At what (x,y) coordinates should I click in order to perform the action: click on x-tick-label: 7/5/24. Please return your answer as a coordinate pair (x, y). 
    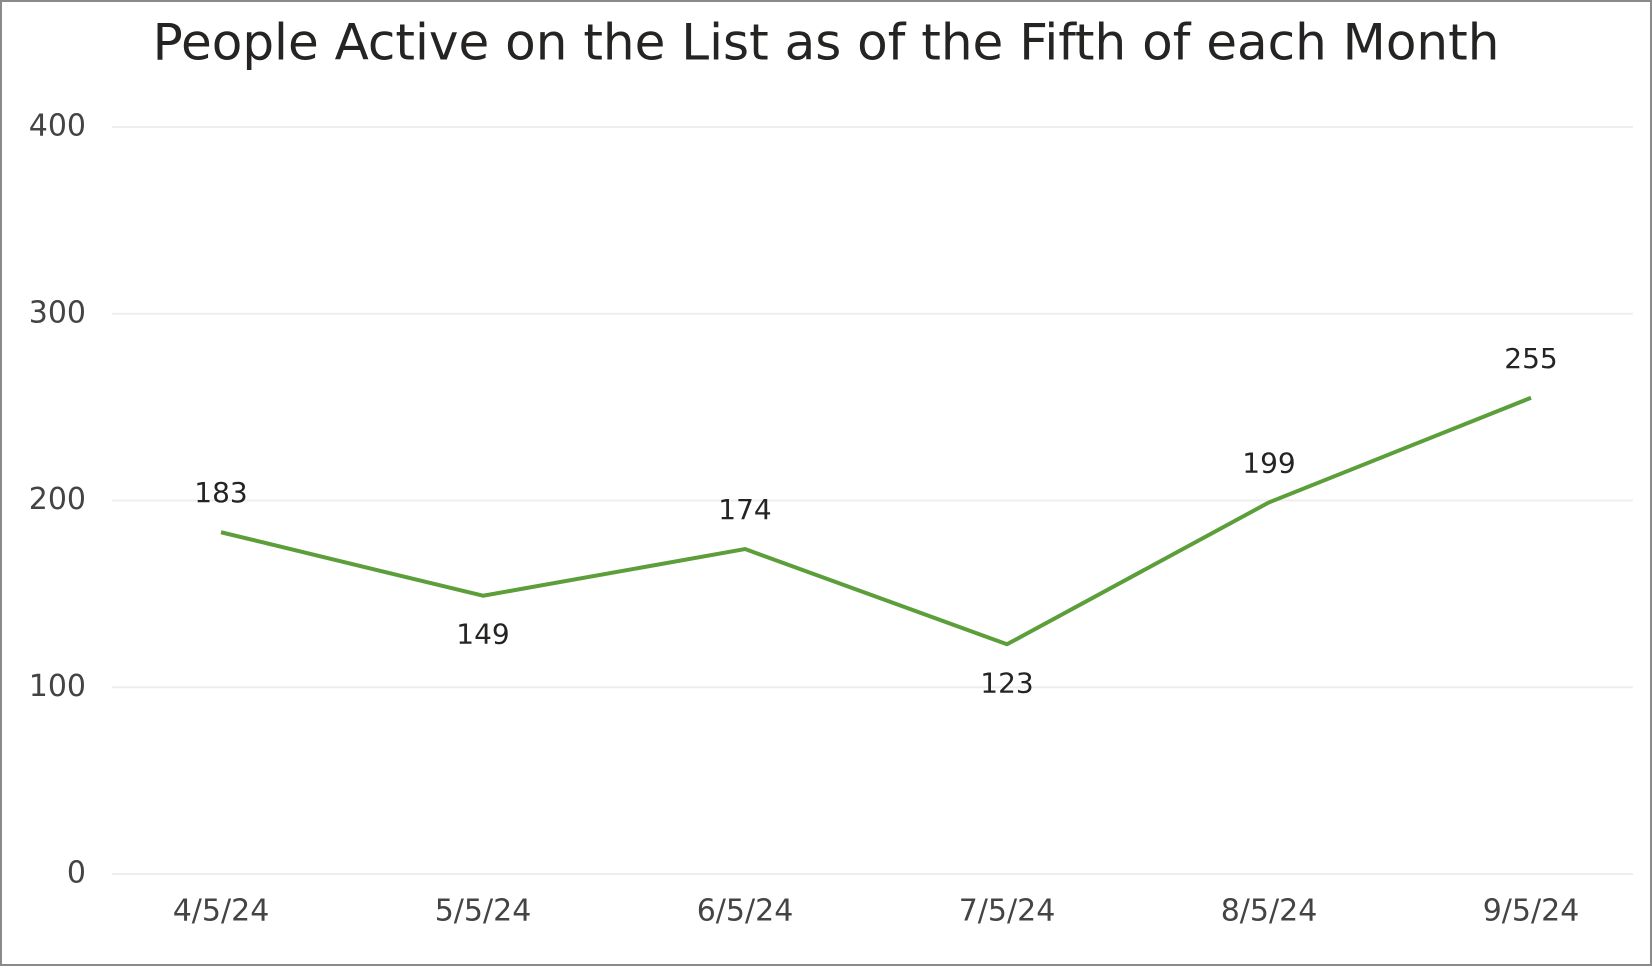
    Looking at the image, I should click on (1007, 911).